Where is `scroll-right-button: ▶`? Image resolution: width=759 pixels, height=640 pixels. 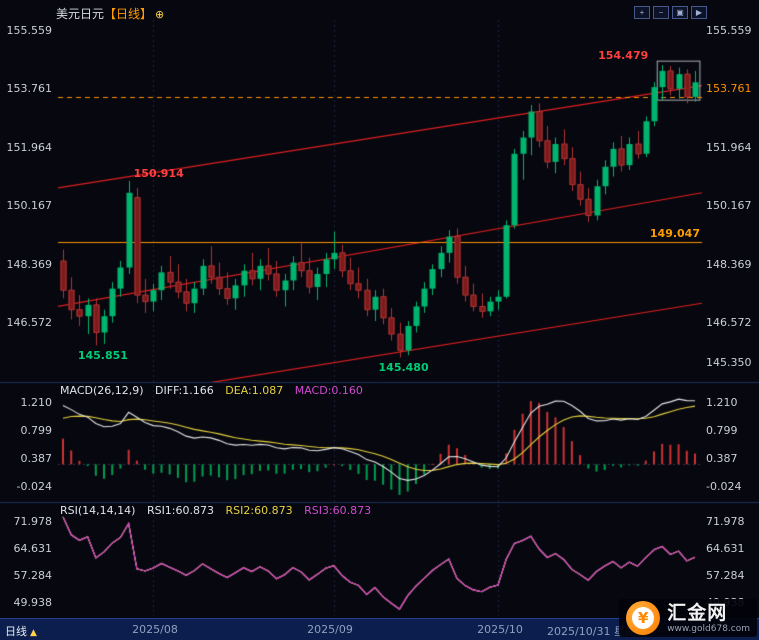 scroll-right-button: ▶ is located at coordinates (699, 12).